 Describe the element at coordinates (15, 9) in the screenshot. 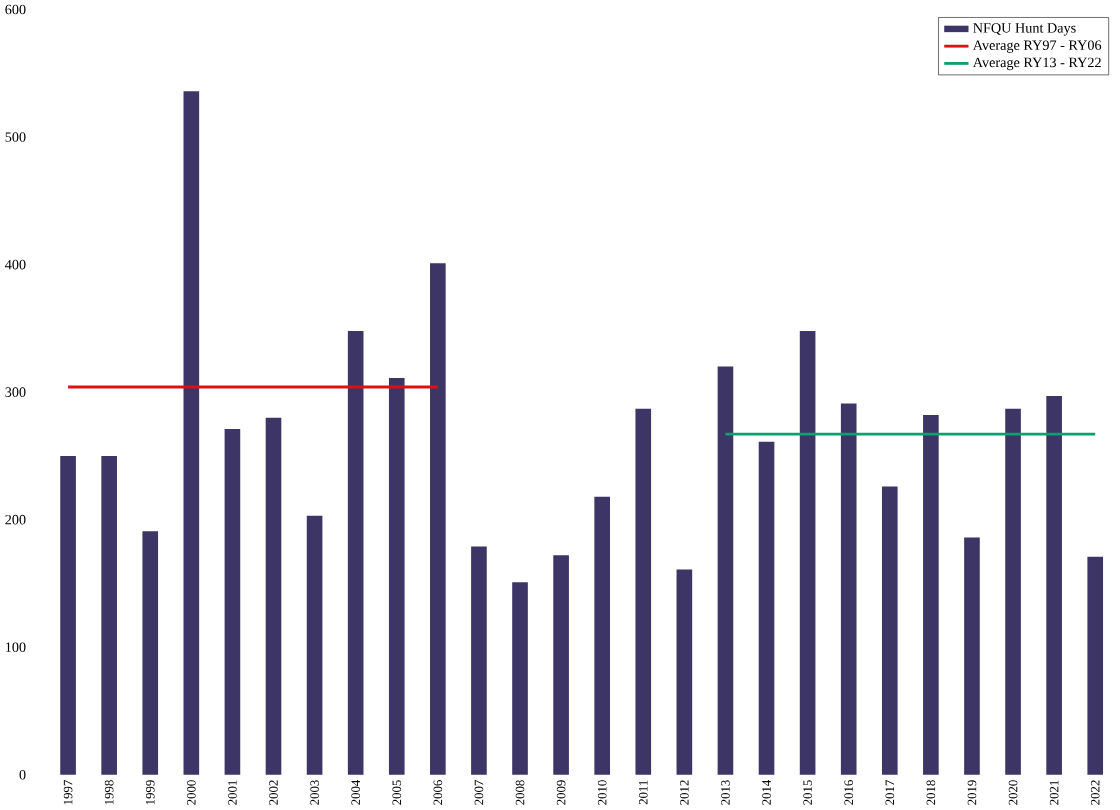

I see `y-tick-label: 600` at that location.